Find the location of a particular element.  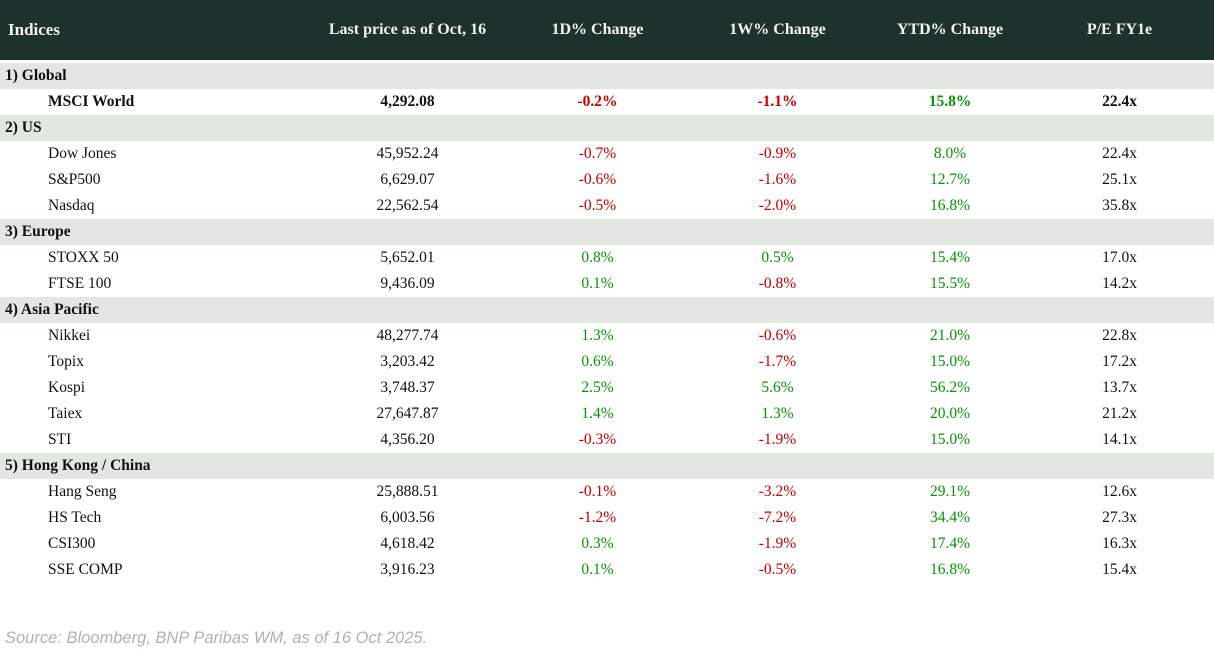

section-row-2-us: 2) US is located at coordinates (607, 128).